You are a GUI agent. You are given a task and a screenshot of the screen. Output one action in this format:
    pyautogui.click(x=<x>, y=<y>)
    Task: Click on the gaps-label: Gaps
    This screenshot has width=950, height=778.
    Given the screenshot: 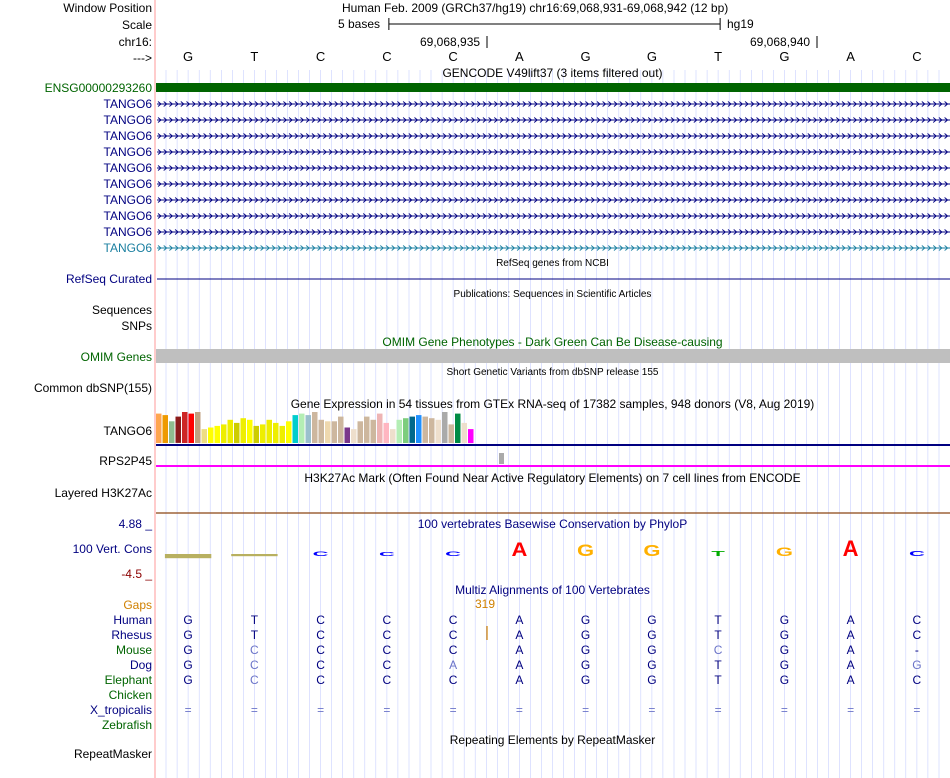 What is the action you would take?
    pyautogui.click(x=137, y=605)
    